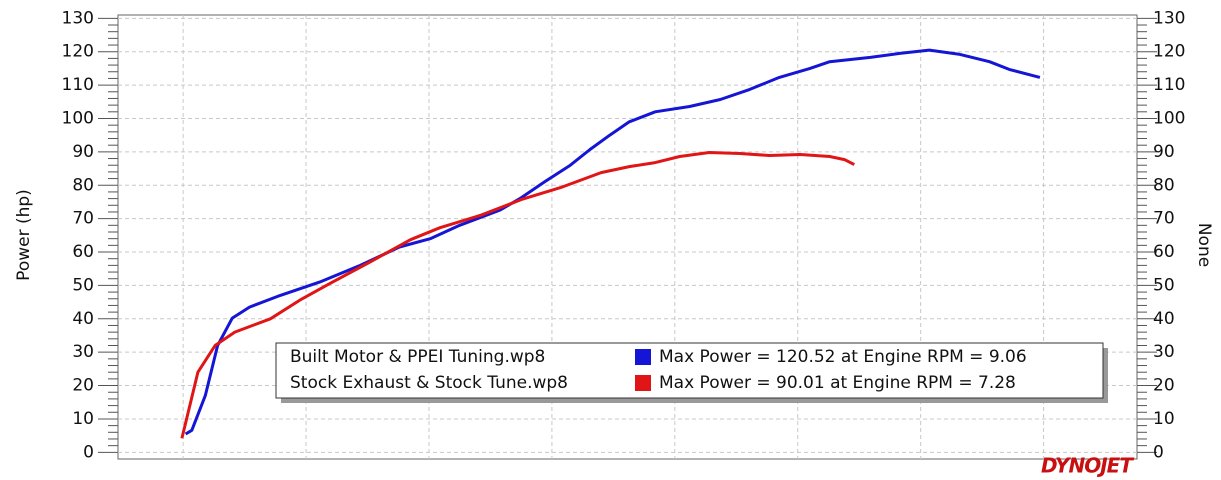 Image resolution: width=1221 pixels, height=480 pixels. Describe the element at coordinates (78, 52) in the screenshot. I see `y-tick-label: 120` at that location.